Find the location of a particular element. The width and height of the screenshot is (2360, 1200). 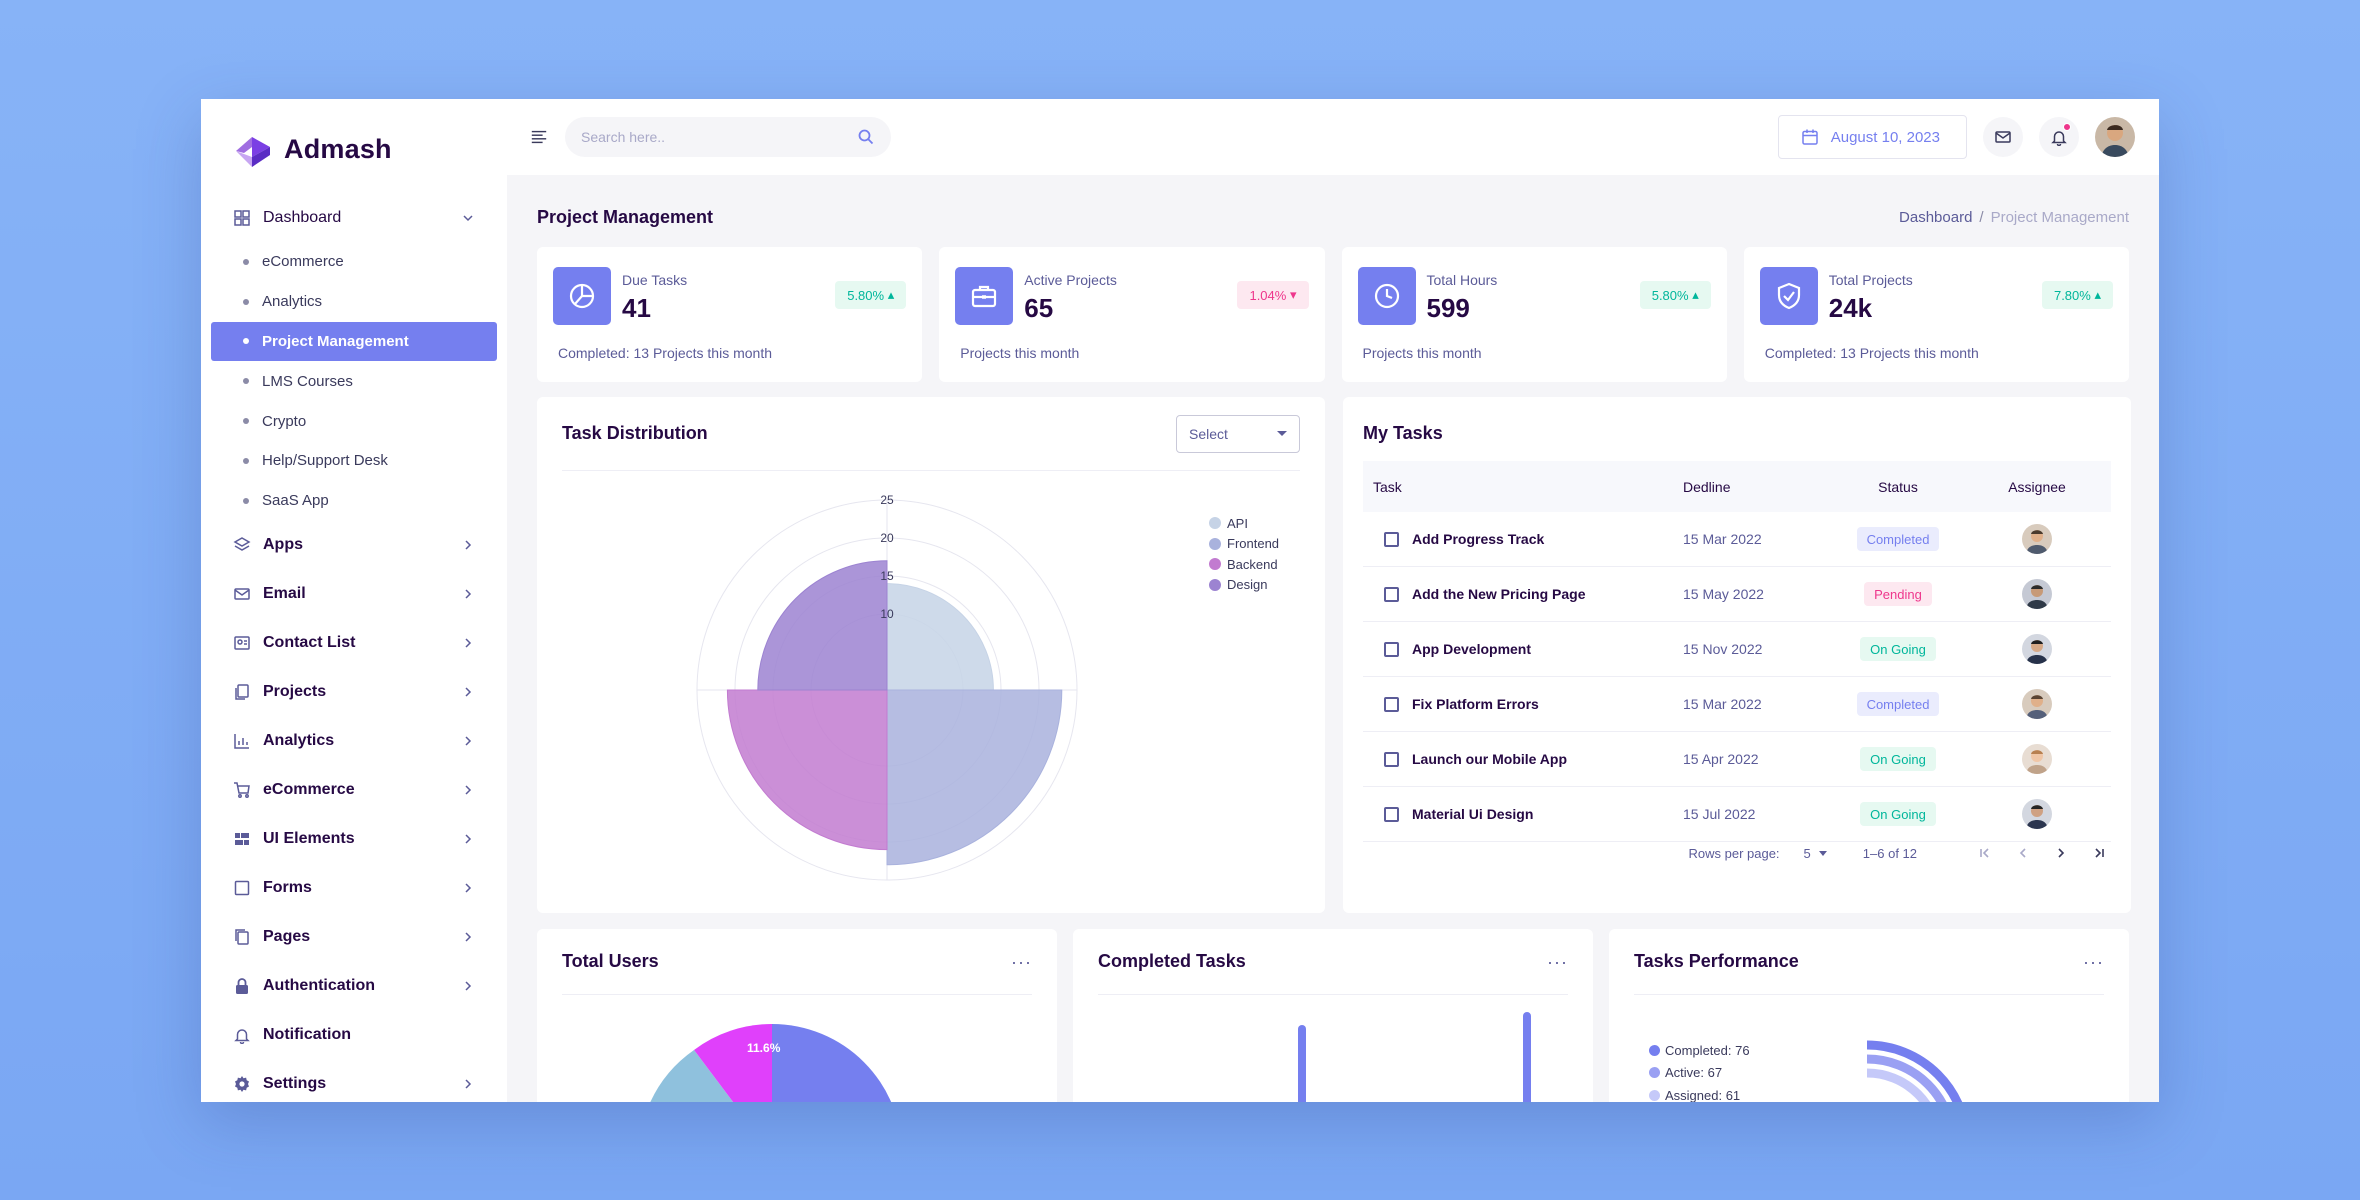

page-range: 1–6 of 12 is located at coordinates (1889, 853).